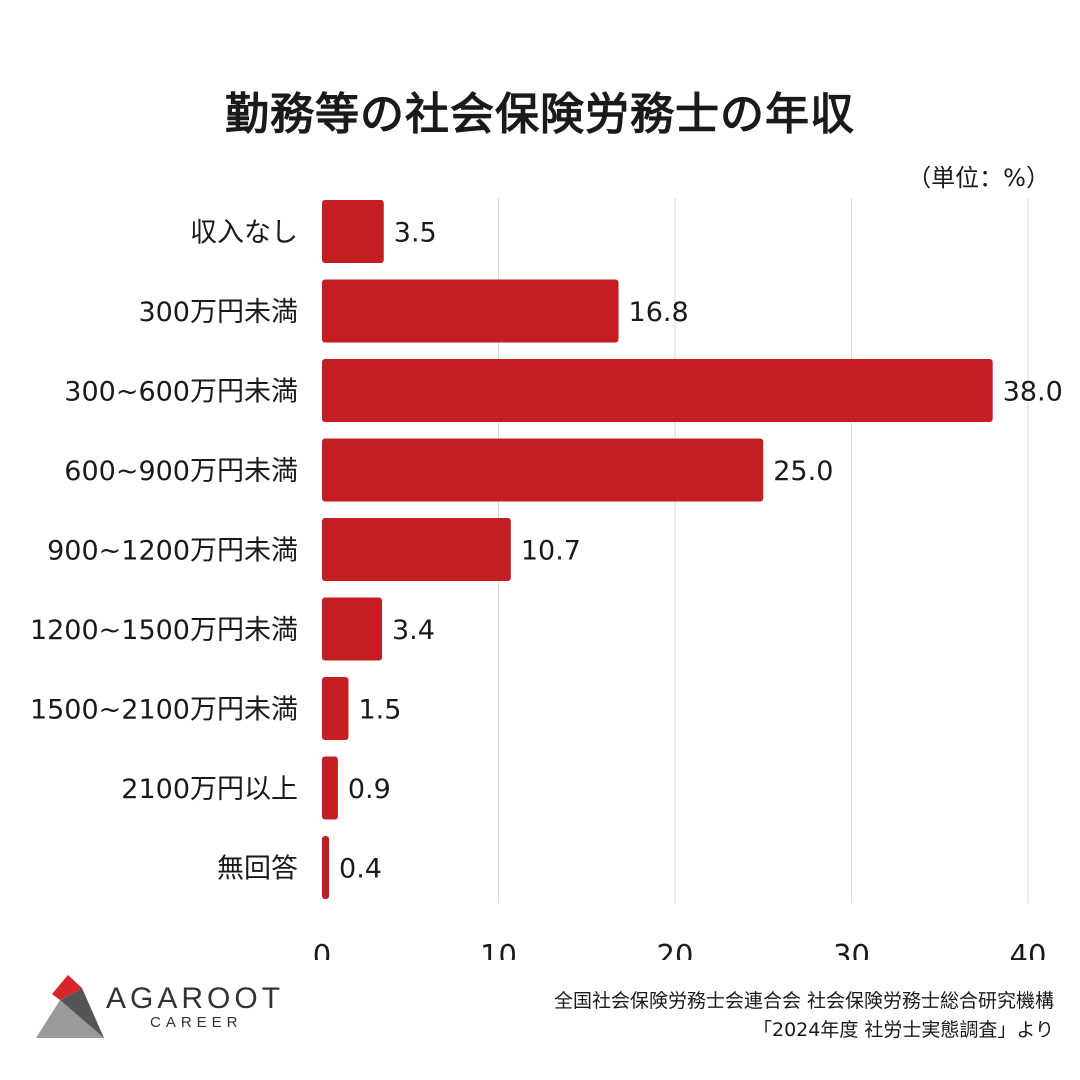 This screenshot has width=1080, height=1080. Describe the element at coordinates (803, 1001) in the screenshot. I see `source-line-1: 全国社会保険労務士会連合会 社会保険労務士総合研究機構` at that location.